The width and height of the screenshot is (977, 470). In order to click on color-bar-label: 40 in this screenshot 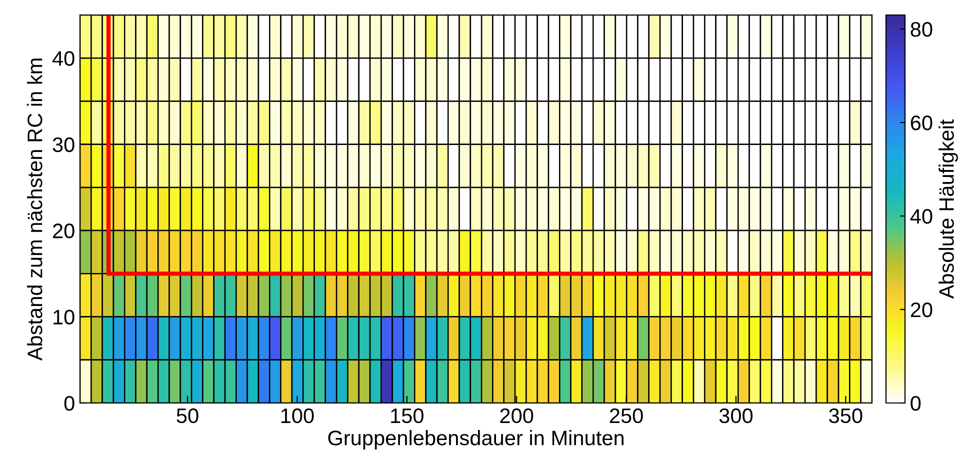, I will do `click(921, 216)`.